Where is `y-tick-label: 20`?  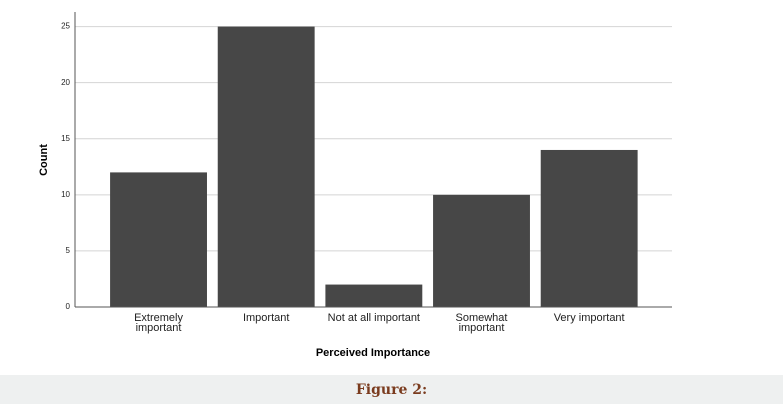 y-tick-label: 20 is located at coordinates (65, 82).